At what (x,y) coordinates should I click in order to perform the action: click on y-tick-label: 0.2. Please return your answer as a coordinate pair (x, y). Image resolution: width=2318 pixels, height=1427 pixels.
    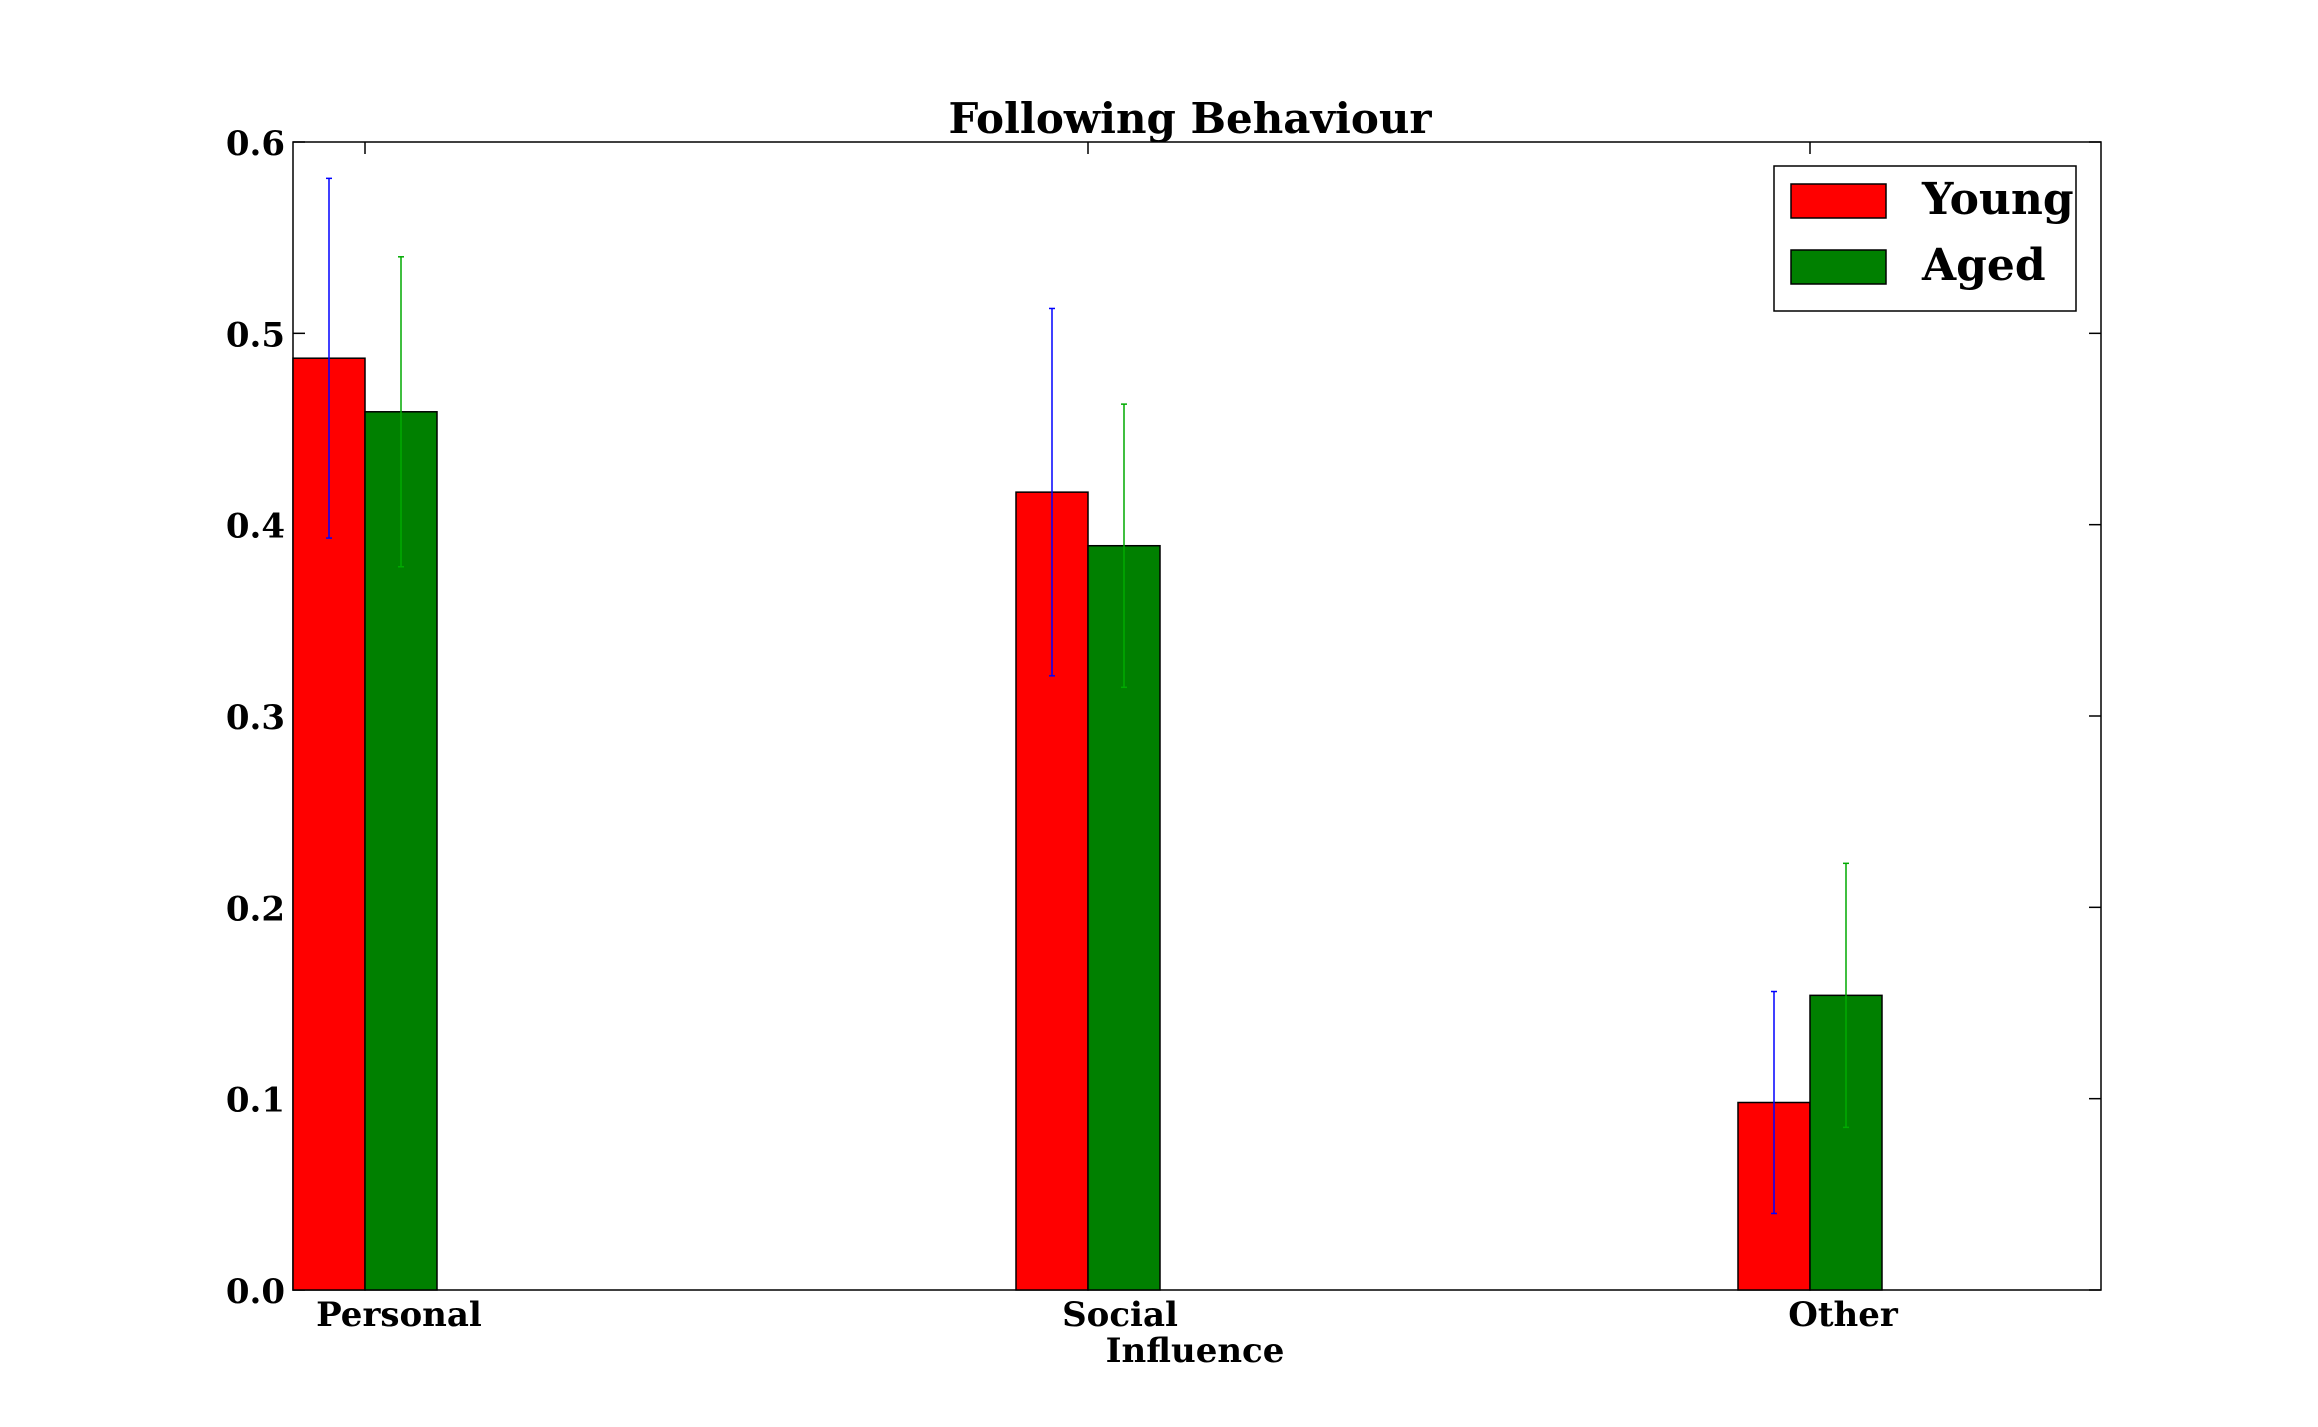
    Looking at the image, I should click on (255, 909).